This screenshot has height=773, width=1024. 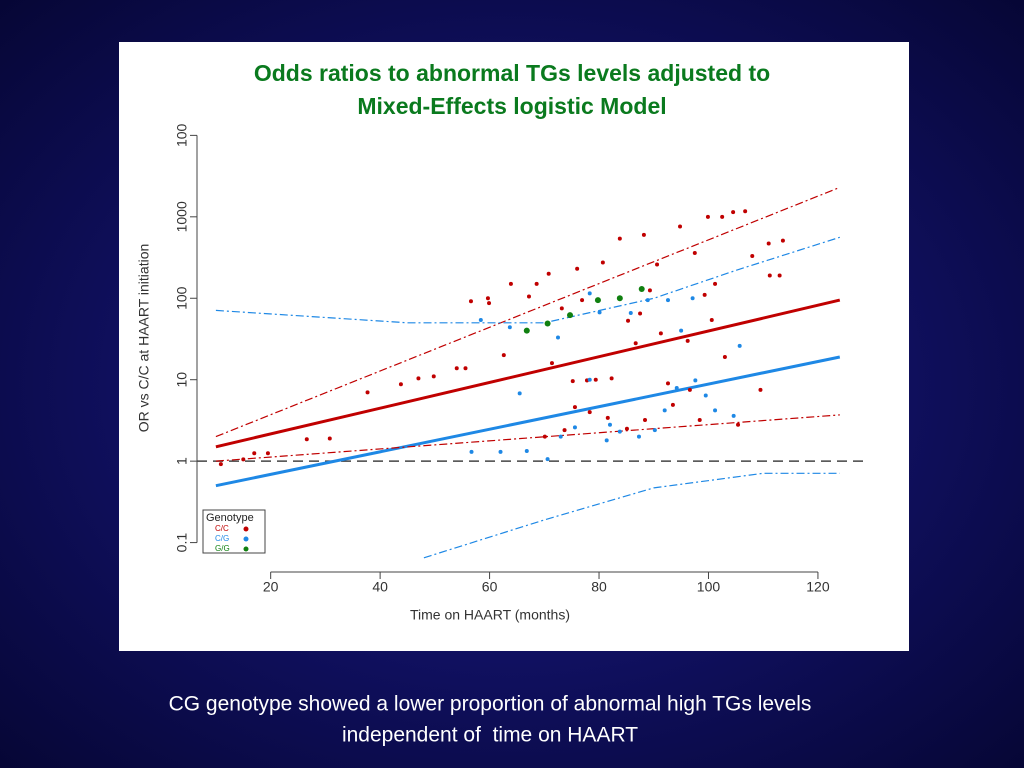 What do you see at coordinates (230, 518) in the screenshot?
I see `legend-title: Genotype` at bounding box center [230, 518].